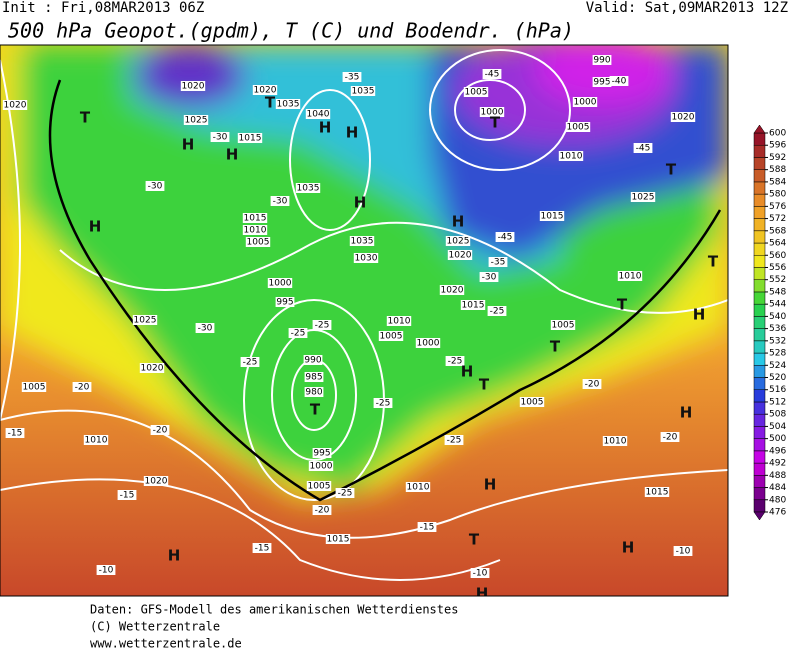 The image size is (790, 648). I want to click on colorbar-label: 552, so click(777, 280).